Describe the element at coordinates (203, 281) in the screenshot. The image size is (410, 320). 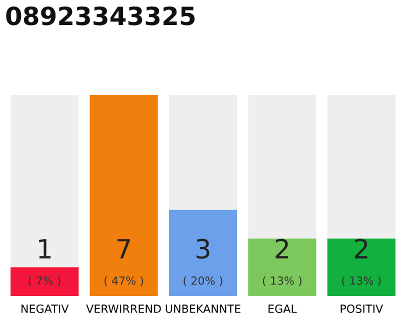
I see `annotation: ( 20% )` at that location.